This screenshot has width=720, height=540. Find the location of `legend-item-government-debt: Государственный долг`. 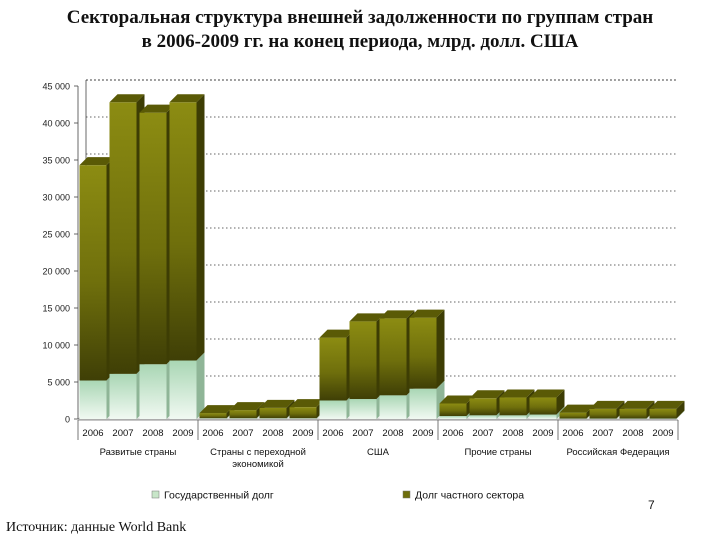

legend-item-government-debt: Государственный долг is located at coordinates (212, 496).